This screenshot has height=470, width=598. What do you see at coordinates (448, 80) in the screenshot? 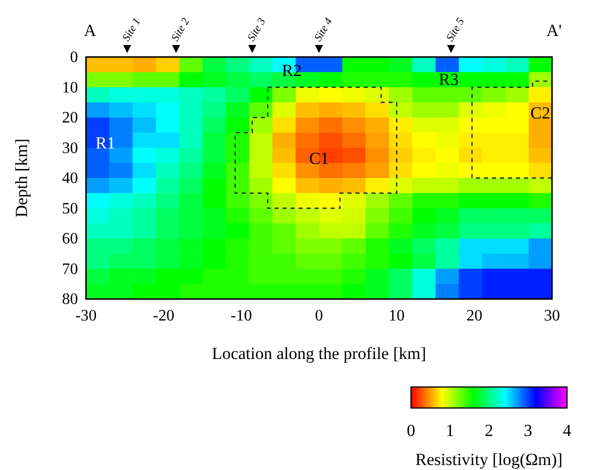
I see `annotation: R3` at bounding box center [448, 80].